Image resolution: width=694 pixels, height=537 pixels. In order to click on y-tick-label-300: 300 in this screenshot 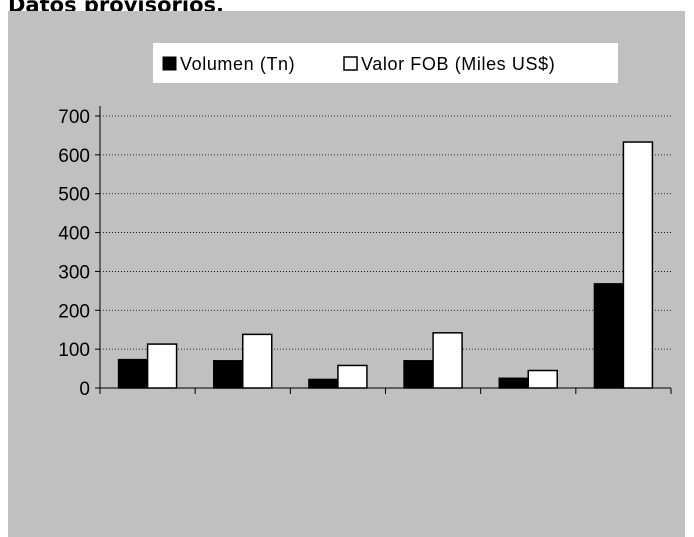, I will do `click(74, 272)`.